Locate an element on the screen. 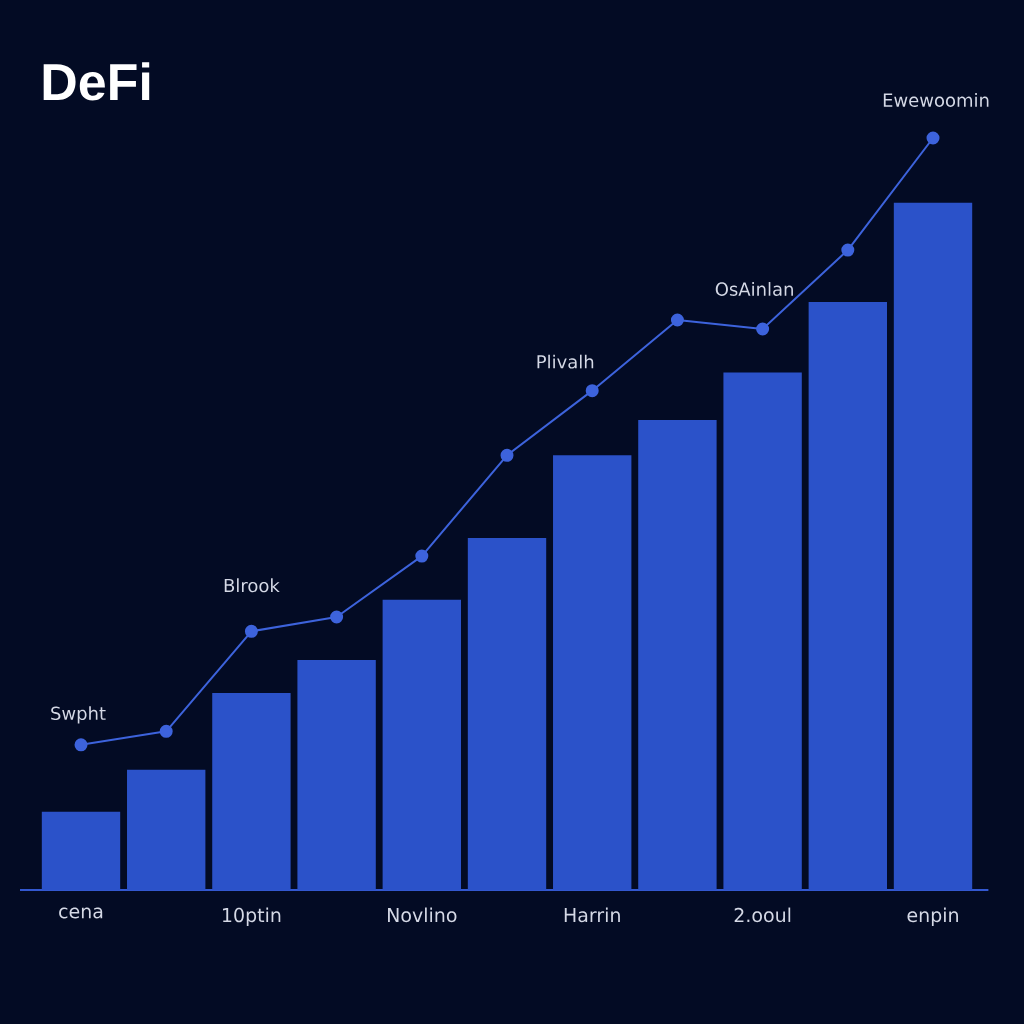  annotation: OsAinlan is located at coordinates (754, 289).